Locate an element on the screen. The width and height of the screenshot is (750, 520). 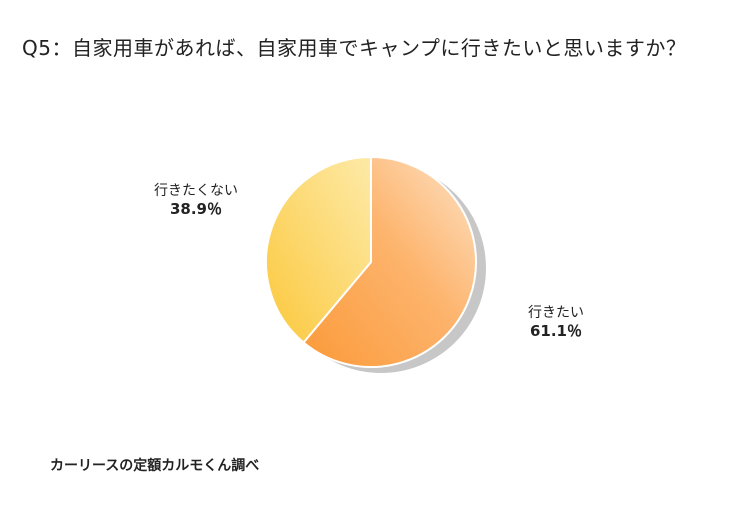
slice-label-no-value: 38.9％ is located at coordinates (195, 209).